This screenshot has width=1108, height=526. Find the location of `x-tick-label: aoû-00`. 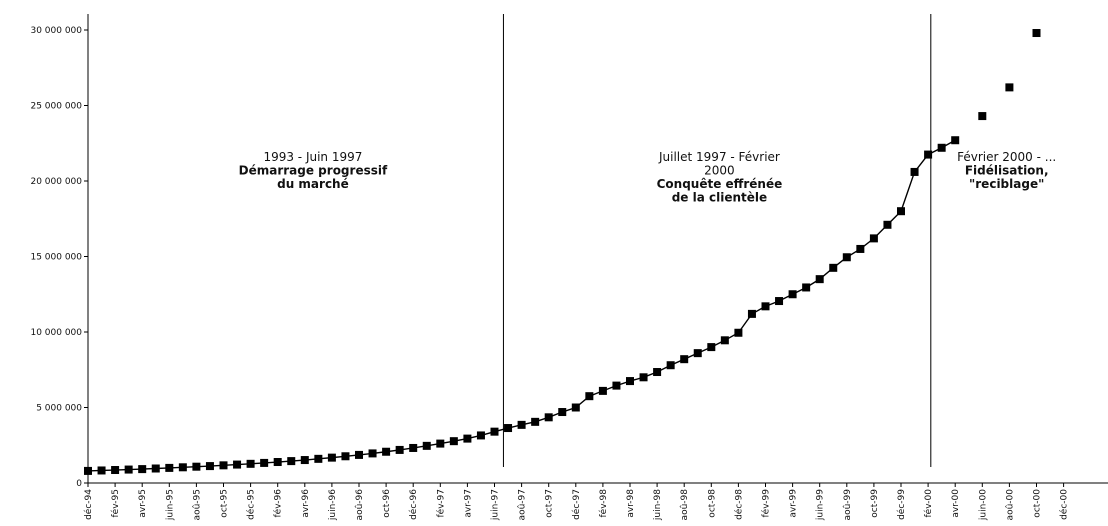

x-tick-label: aoû-00 is located at coordinates (1010, 505).